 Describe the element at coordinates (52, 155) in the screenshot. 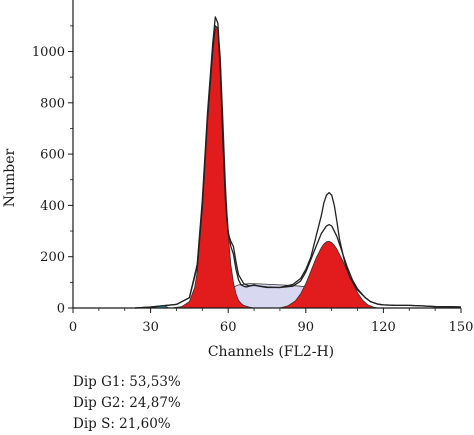

I see `y-tick-label: 600` at that location.